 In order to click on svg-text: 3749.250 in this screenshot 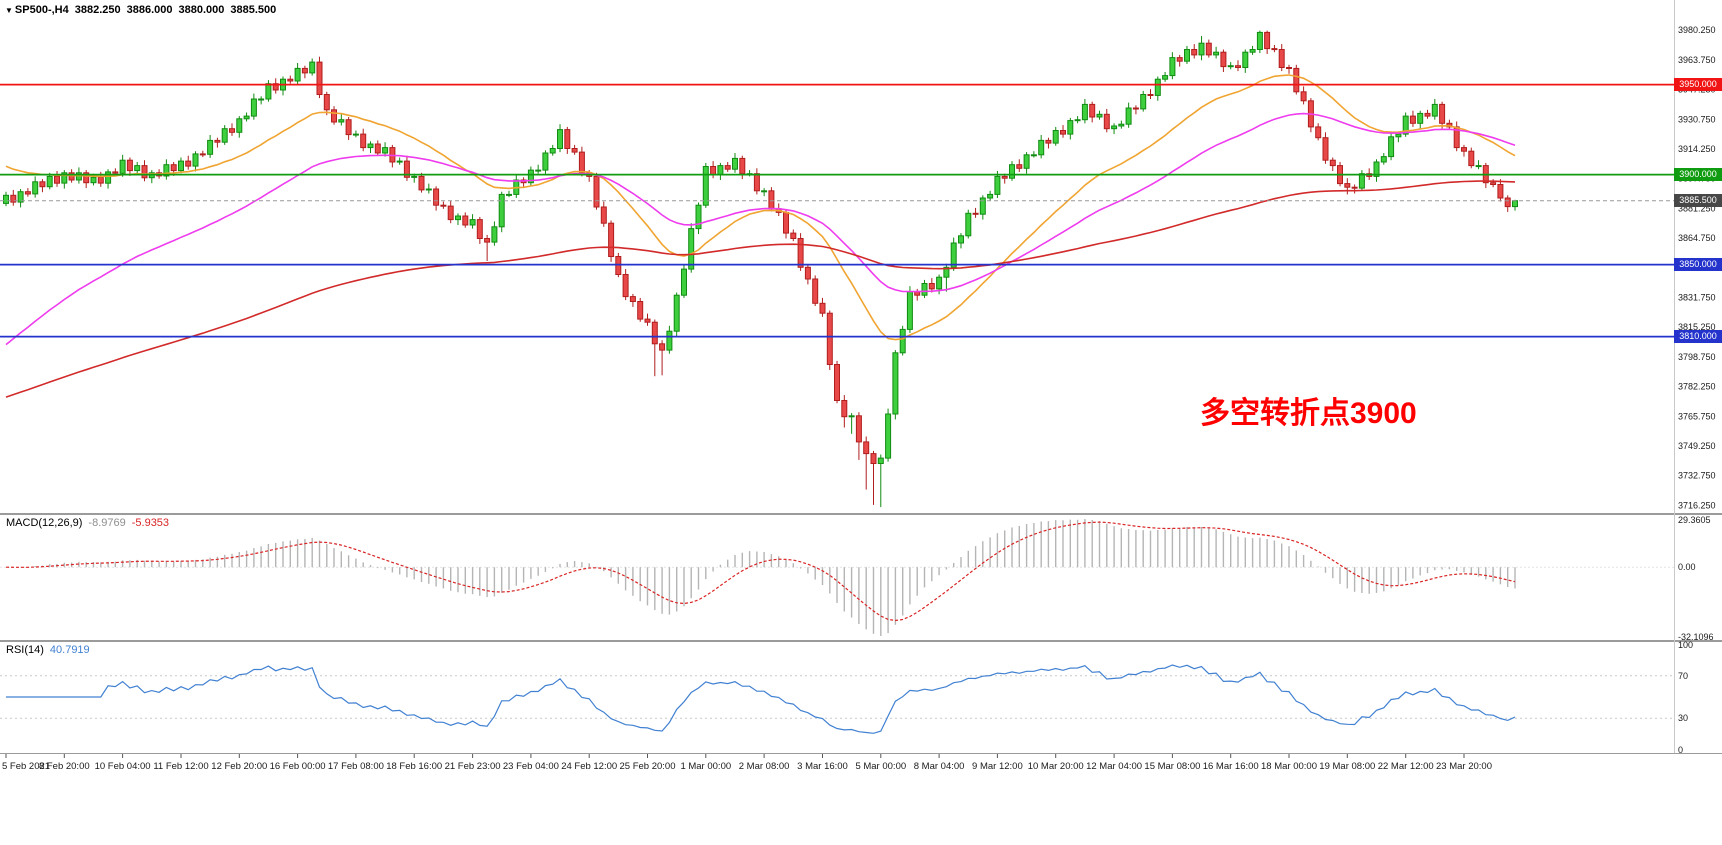, I will do `click(1697, 446)`.